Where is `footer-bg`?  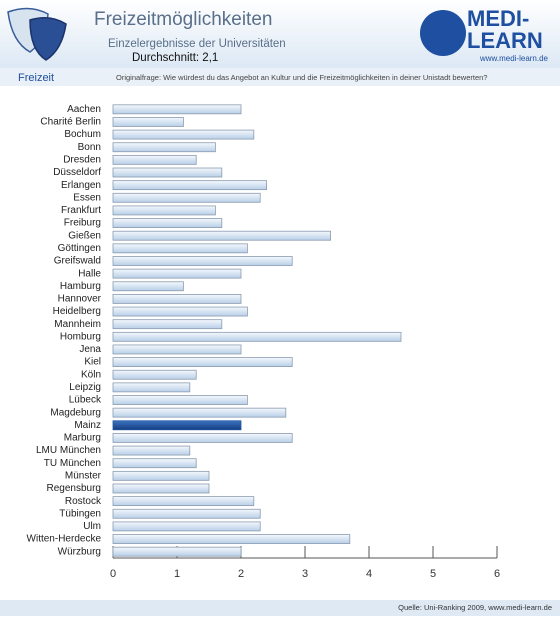
footer-bg is located at coordinates (280, 608).